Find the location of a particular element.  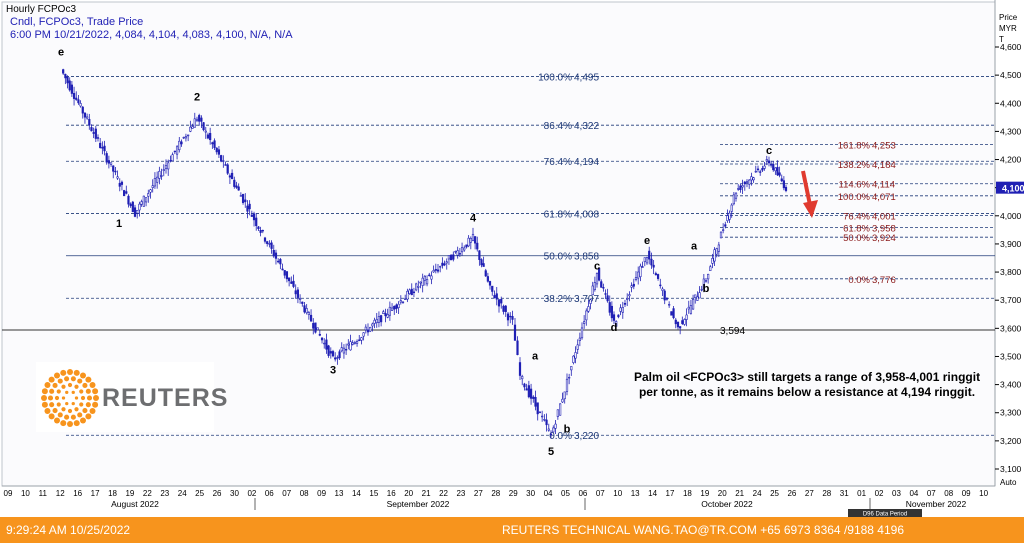

x-month-label: August 2022 is located at coordinates (135, 504).